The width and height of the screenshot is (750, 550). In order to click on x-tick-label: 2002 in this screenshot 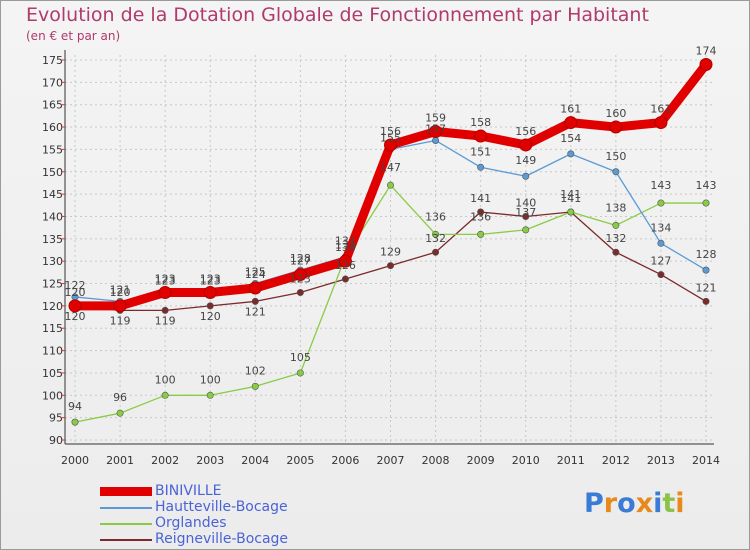, I will do `click(165, 460)`.